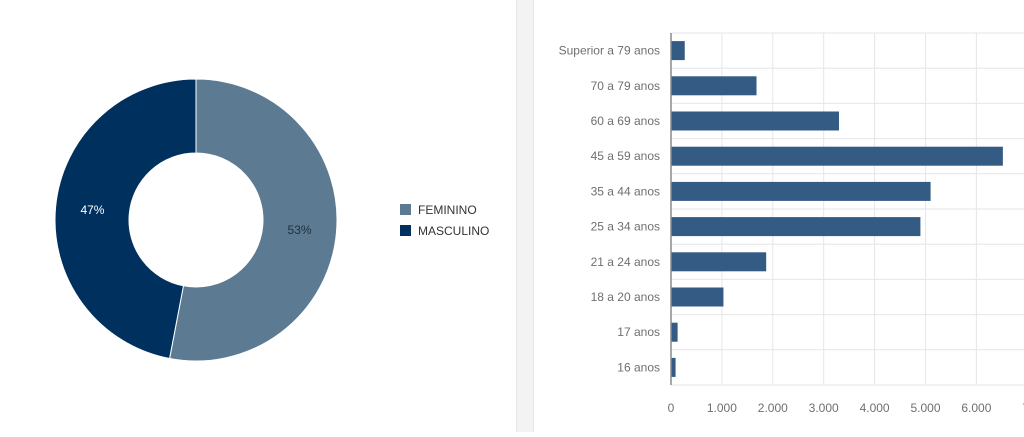 This screenshot has height=437, width=1024. Describe the element at coordinates (875, 408) in the screenshot. I see `x-tick-label: 4.000` at that location.